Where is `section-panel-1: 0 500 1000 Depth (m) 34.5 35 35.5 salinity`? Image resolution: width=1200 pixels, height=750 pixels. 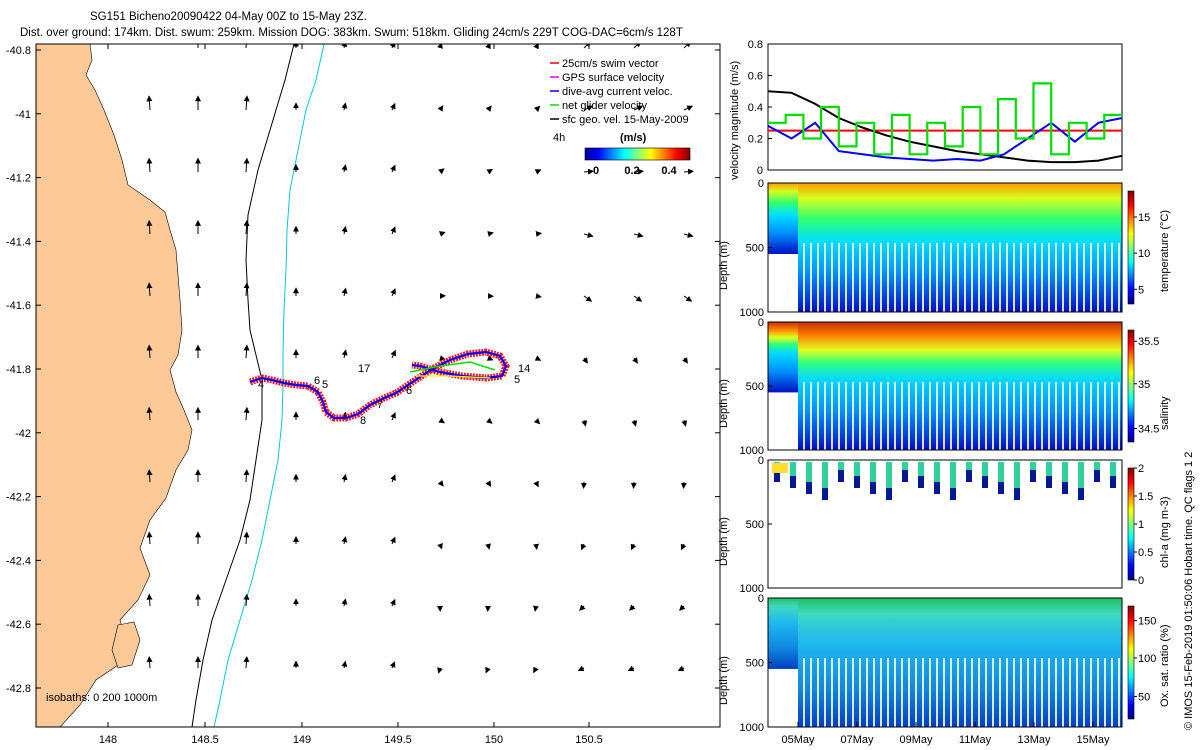 section-panel-1: 0 500 1000 Depth (m) 34.5 35 35.5 salinity is located at coordinates (944, 387).